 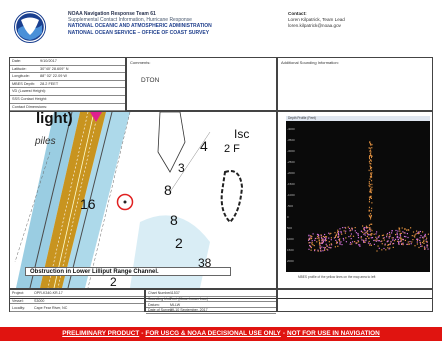 What do you see at coordinates (291, 173) in the screenshot?
I see `y-tick-label: -2000` at bounding box center [291, 173].